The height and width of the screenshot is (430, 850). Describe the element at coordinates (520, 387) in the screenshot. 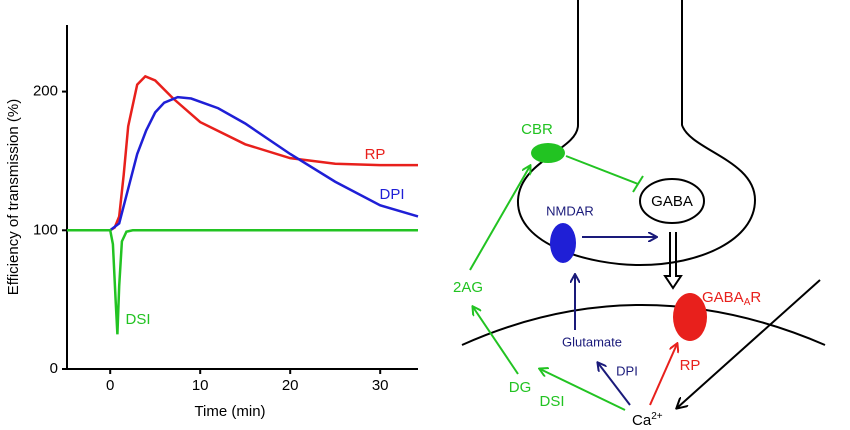

I see `label: DG` at that location.